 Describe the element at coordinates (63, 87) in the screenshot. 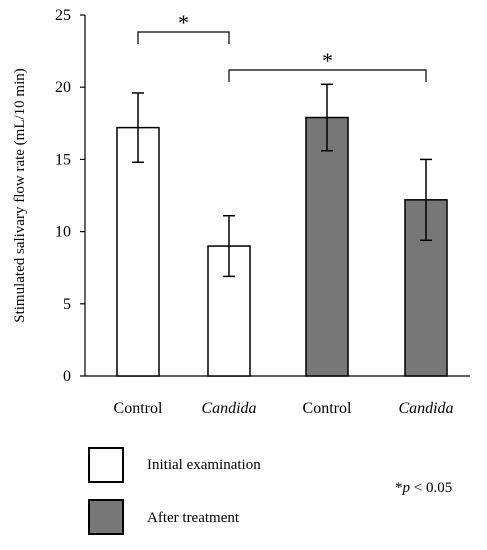

I see `y-tick-label: 20` at that location.